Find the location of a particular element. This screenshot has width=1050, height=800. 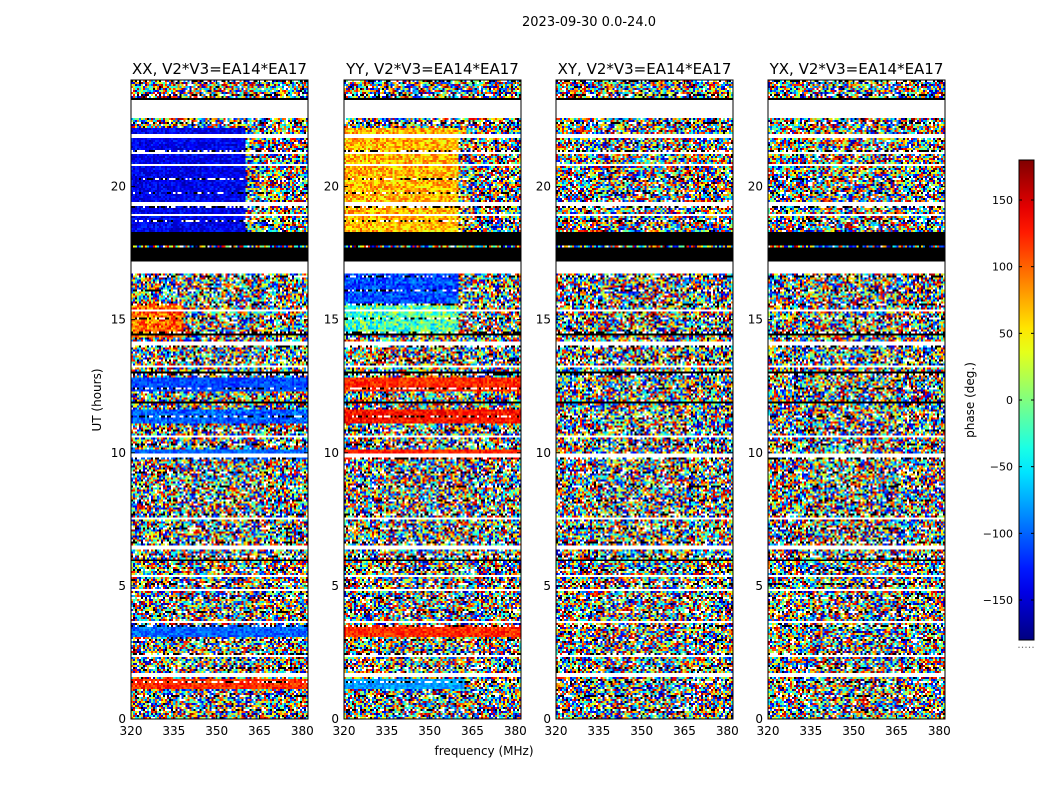

figure-suptitle: 2023-09-30 0.0-24.0 is located at coordinates (589, 22).